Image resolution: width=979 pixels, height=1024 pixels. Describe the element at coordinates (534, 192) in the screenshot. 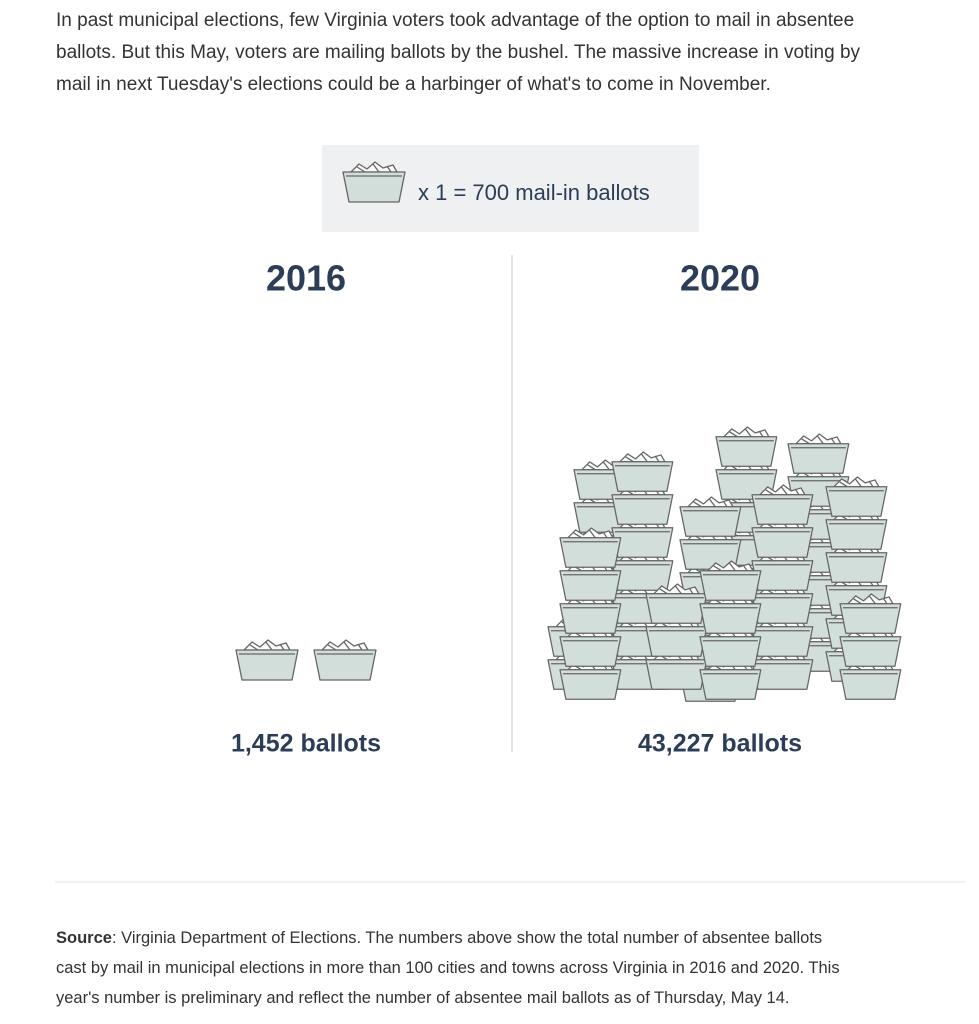

I see `legend-label: x 1 = 700 mail-in ballots` at that location.